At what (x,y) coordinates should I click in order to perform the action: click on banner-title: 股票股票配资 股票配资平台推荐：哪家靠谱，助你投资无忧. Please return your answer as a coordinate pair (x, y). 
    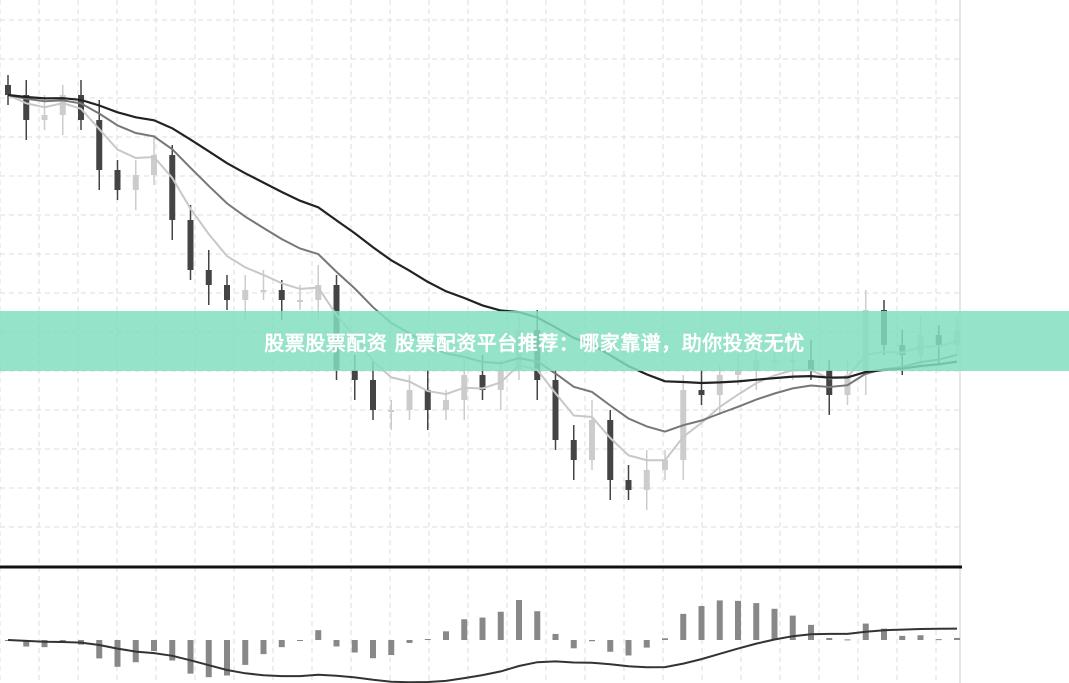
    Looking at the image, I should click on (534, 342).